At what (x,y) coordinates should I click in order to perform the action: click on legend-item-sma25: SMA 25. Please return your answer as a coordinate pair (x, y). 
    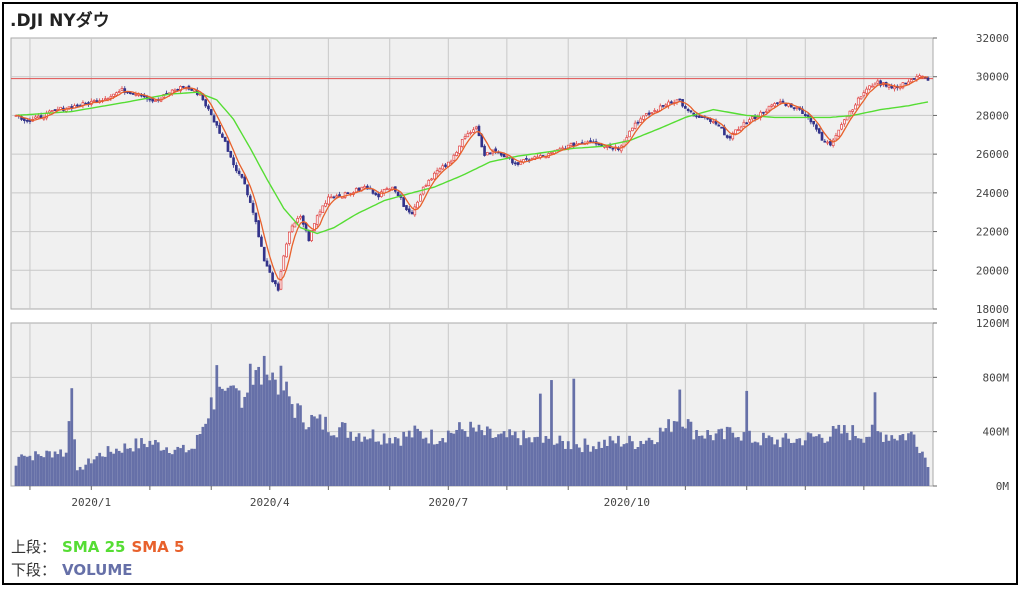
    Looking at the image, I should click on (94, 547).